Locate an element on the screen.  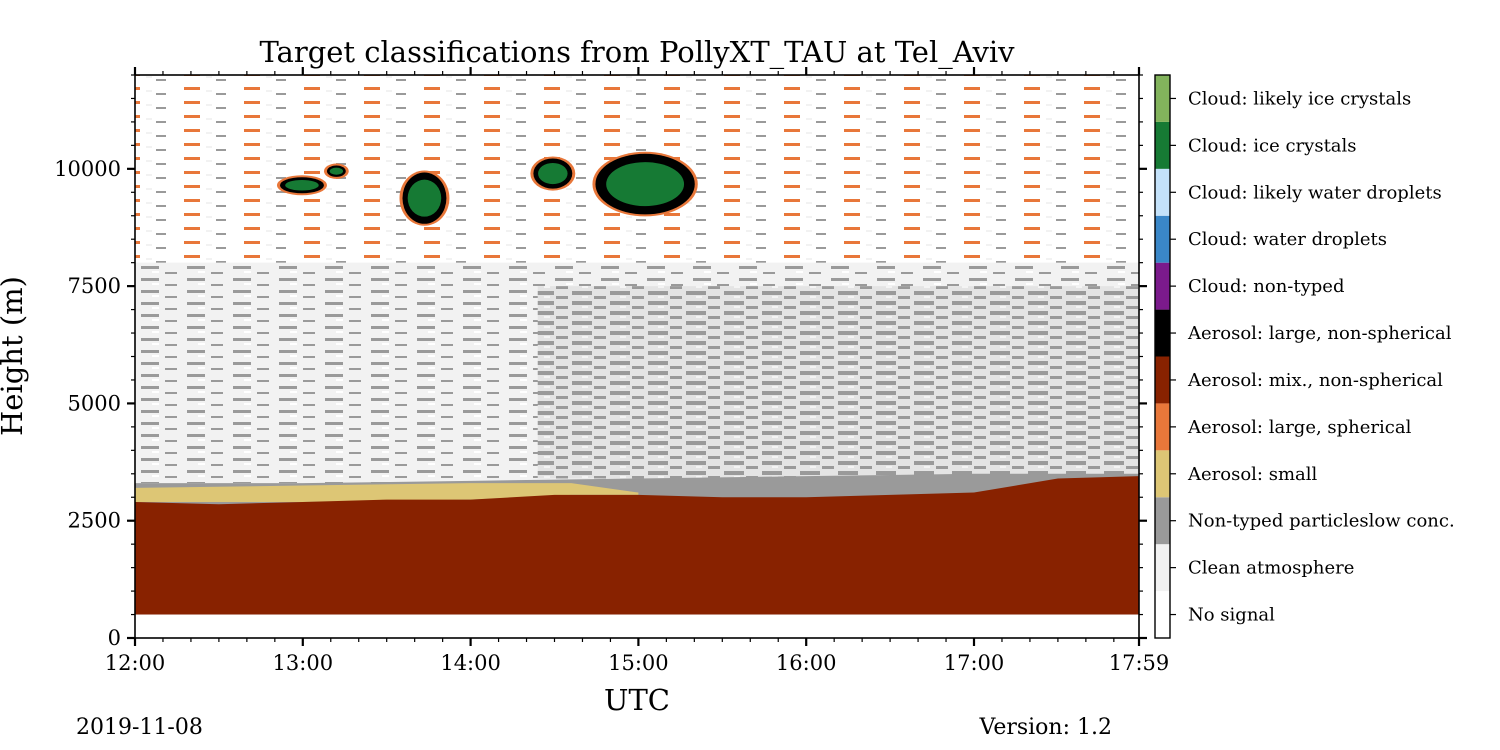
colorbar-label-6: Aerosol: large, non-spherical is located at coordinates (1319, 333).